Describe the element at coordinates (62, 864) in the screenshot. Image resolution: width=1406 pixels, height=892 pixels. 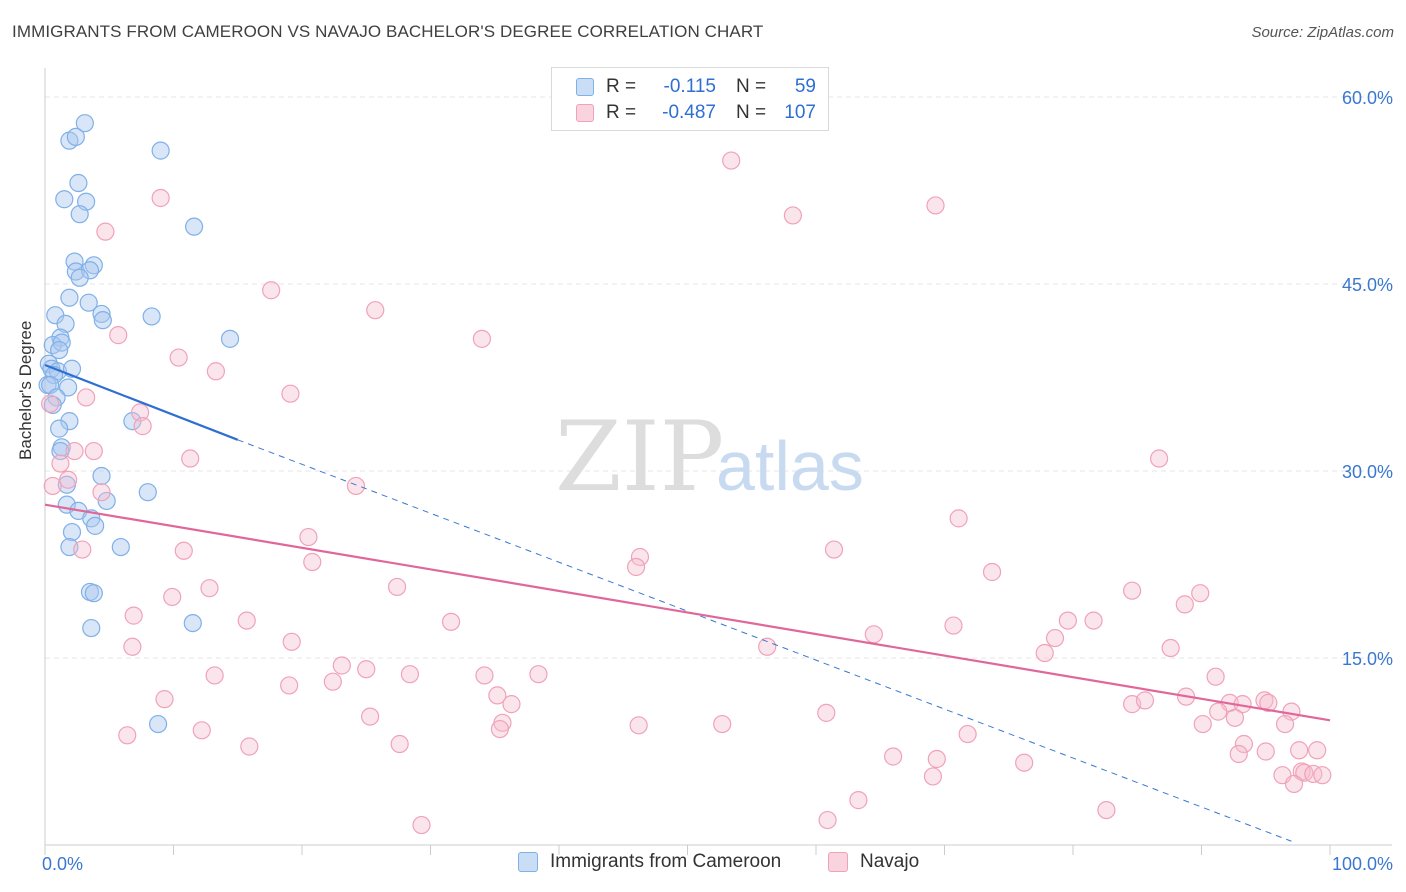
I see `x-tick-label: 0.0%` at that location.